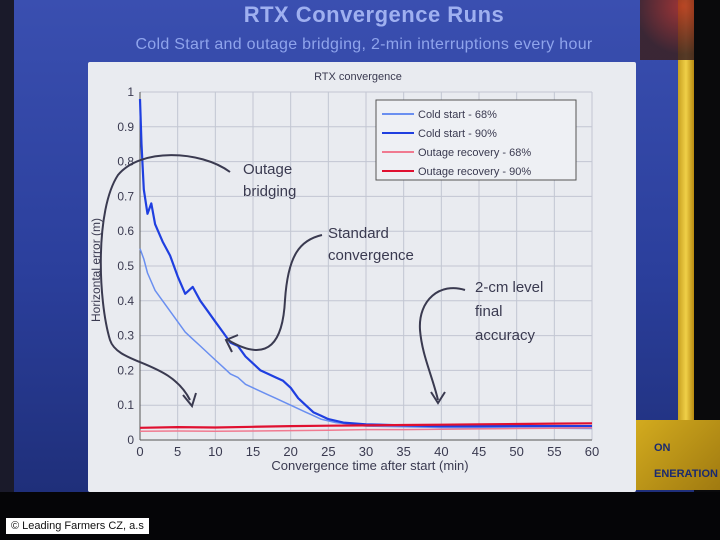 The width and height of the screenshot is (720, 540). Describe the element at coordinates (442, 344) in the screenshot. I see `final-accuracy-arrow` at that location.